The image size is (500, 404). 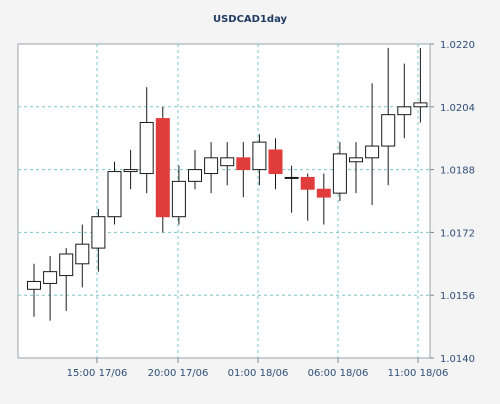 I want to click on y-tick-label: 1.0172, so click(x=457, y=233).